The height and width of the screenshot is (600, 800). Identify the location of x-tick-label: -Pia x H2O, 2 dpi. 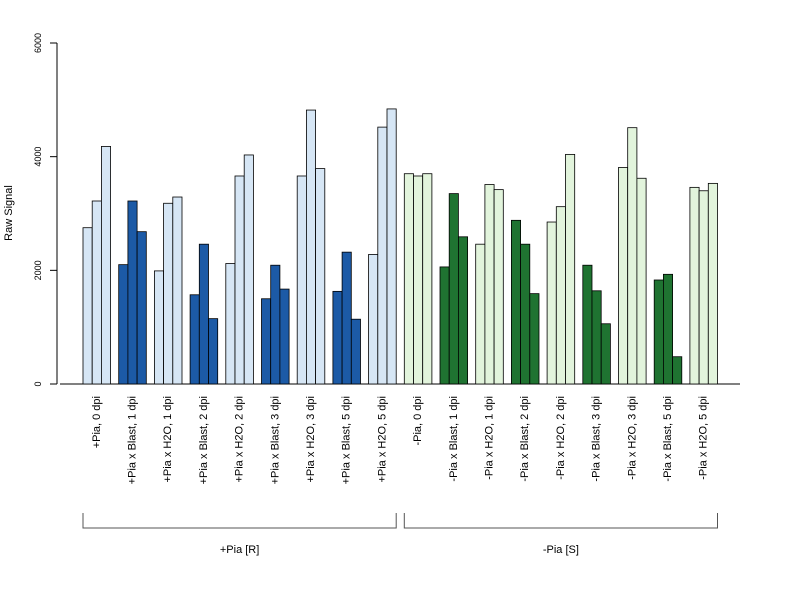
(561, 438).